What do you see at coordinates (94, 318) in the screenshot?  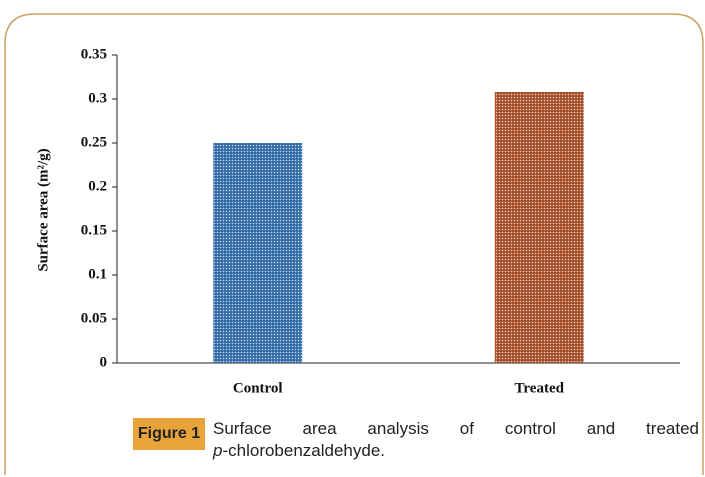 I see `y-tick-label: 0.05` at bounding box center [94, 318].